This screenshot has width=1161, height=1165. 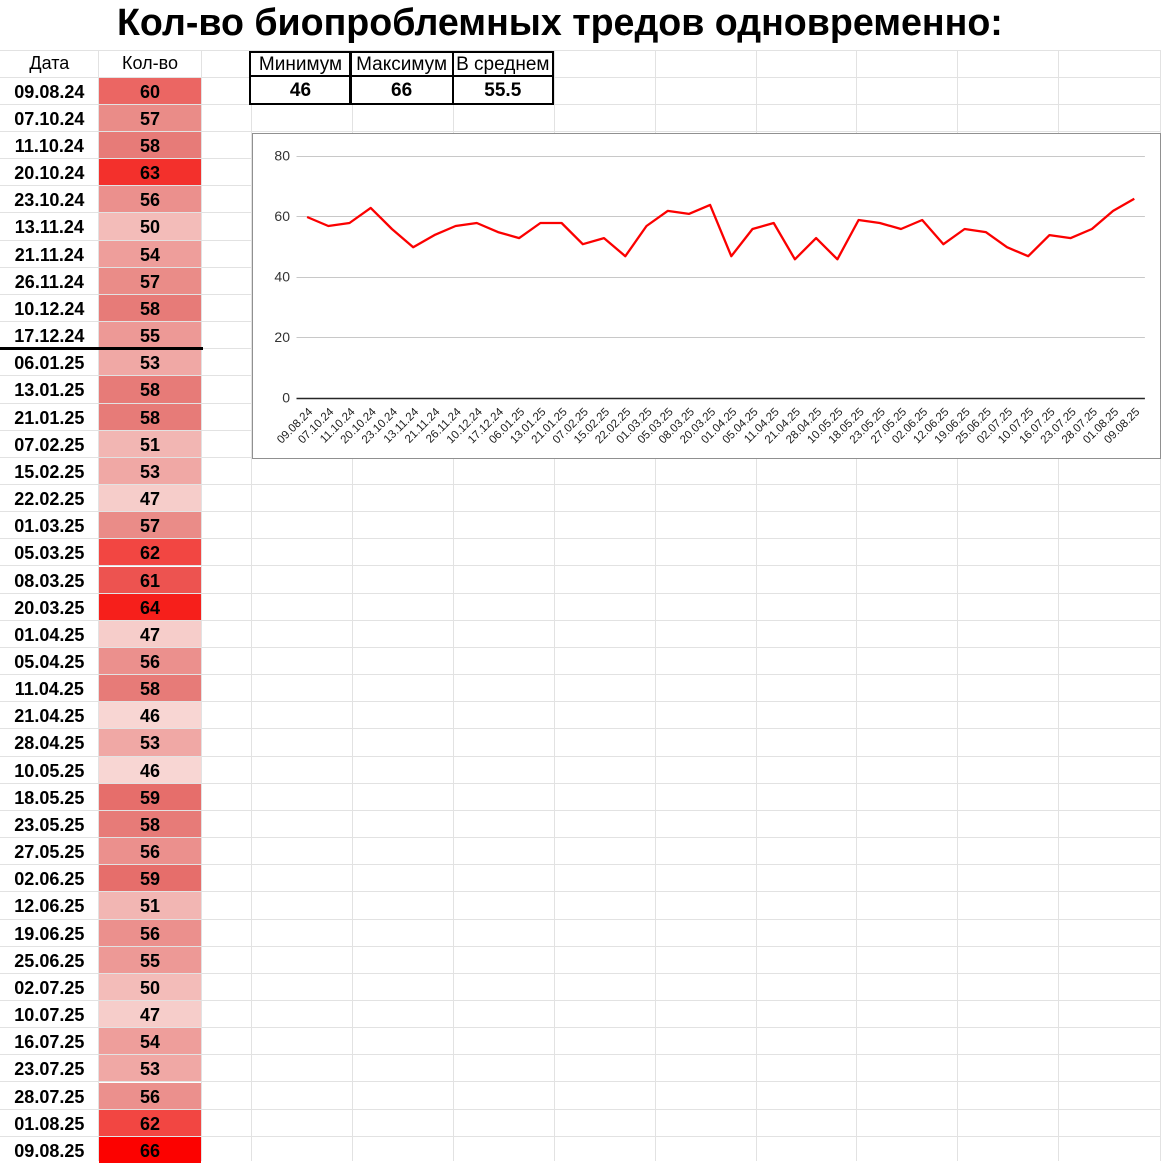 What do you see at coordinates (286, 397) in the screenshot?
I see `svg-text: 0` at bounding box center [286, 397].